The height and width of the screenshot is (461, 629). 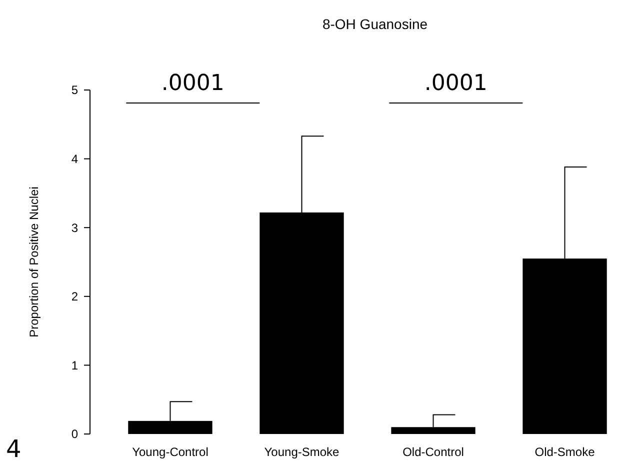 I want to click on y-tick-label: 2, so click(x=74, y=297).